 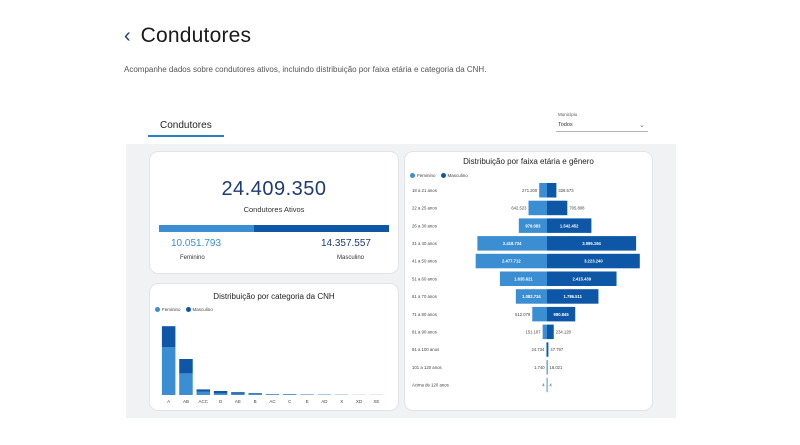 I want to click on category-tick-label: XD, so click(x=359, y=401).